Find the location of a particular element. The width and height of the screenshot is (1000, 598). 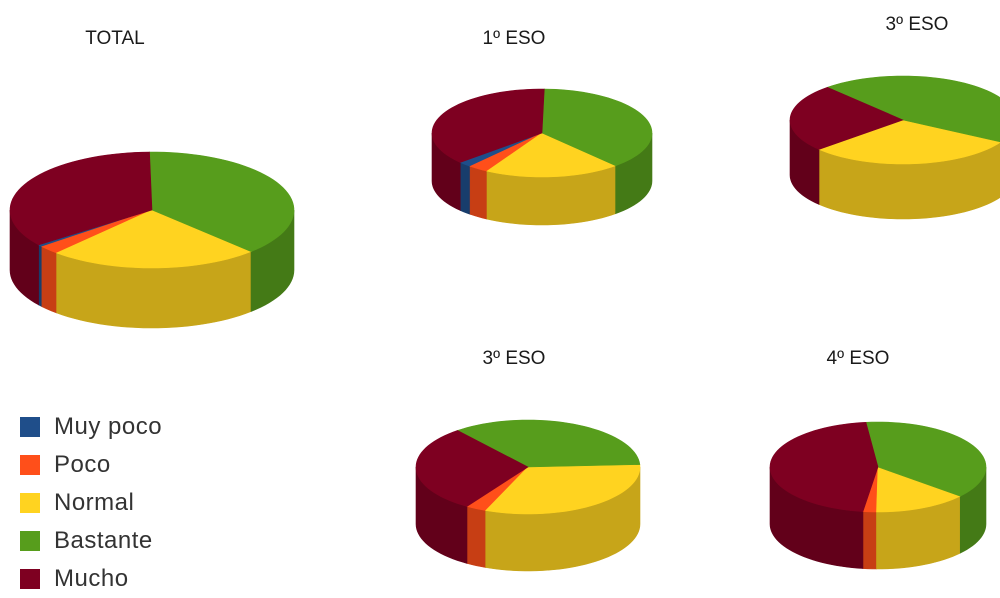

legend: Muy poco Poco Normal Bastante Mucho is located at coordinates (91, 503).